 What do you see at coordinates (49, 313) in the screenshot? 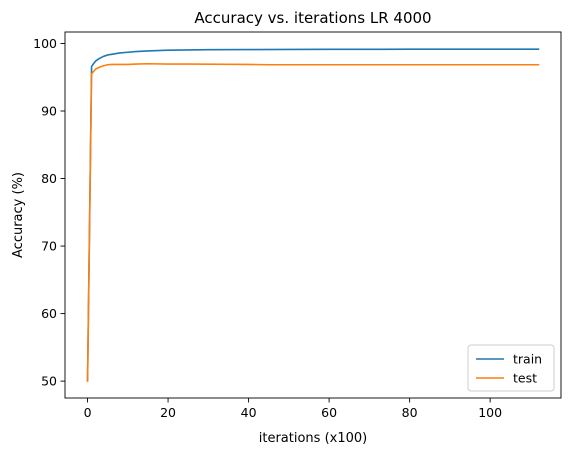
I see `y-tick-label: 60` at bounding box center [49, 313].